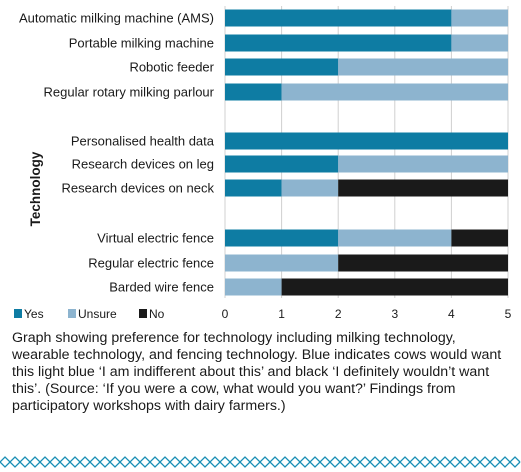 The height and width of the screenshot is (472, 521). I want to click on category-label: Research devices on neck, so click(138, 188).